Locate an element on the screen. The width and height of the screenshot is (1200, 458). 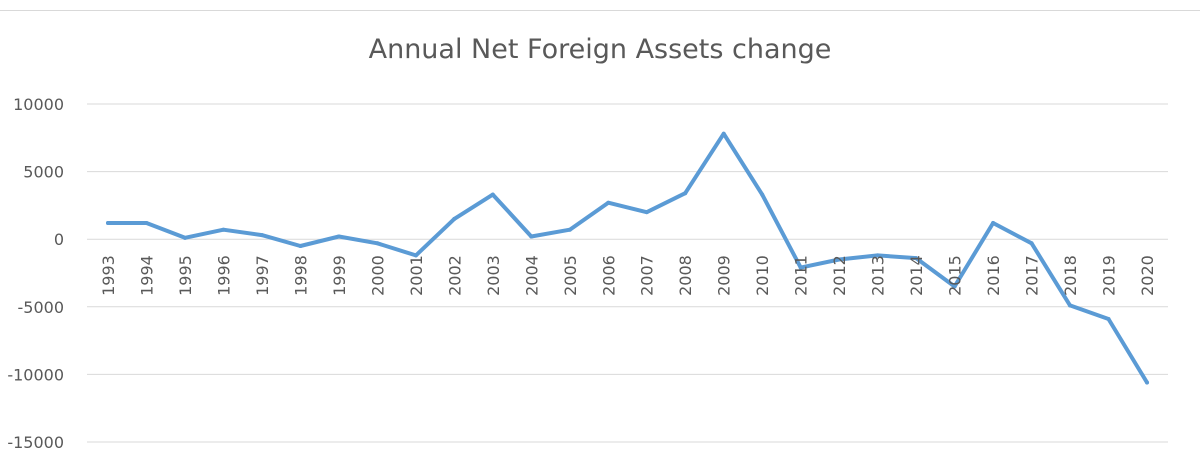
x-tick-label: 2010 is located at coordinates (762, 275).